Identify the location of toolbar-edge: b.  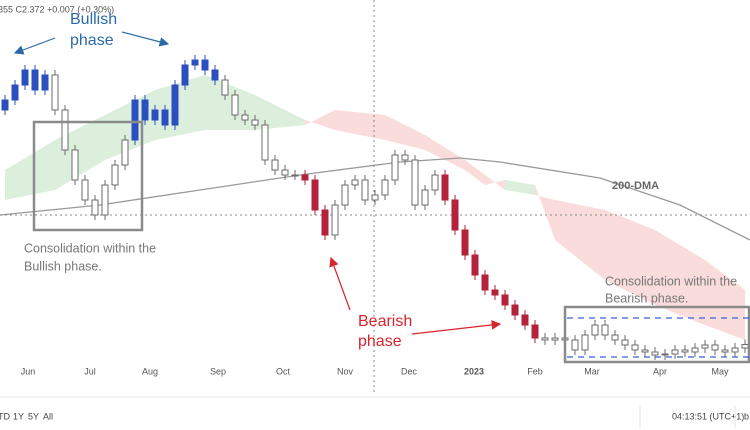
(746, 416).